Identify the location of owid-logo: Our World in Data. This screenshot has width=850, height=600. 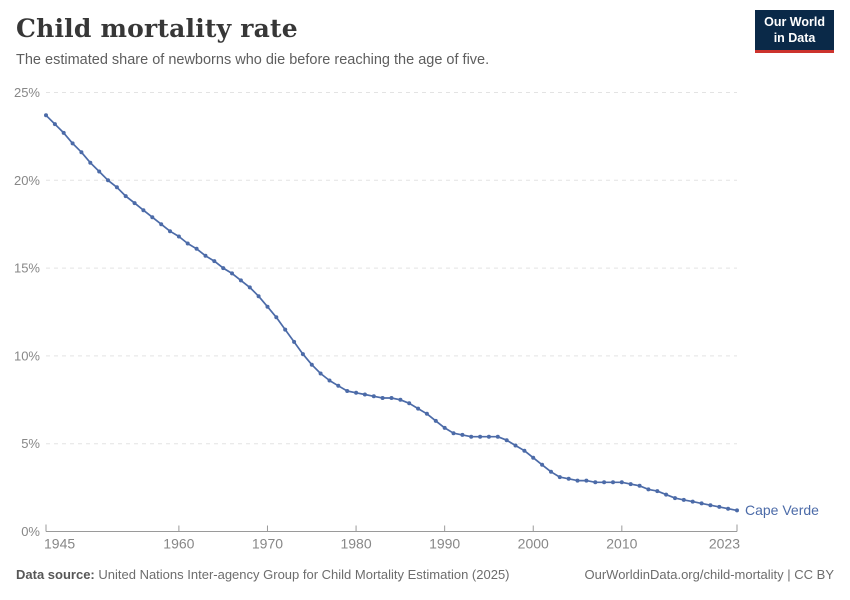
(794, 32).